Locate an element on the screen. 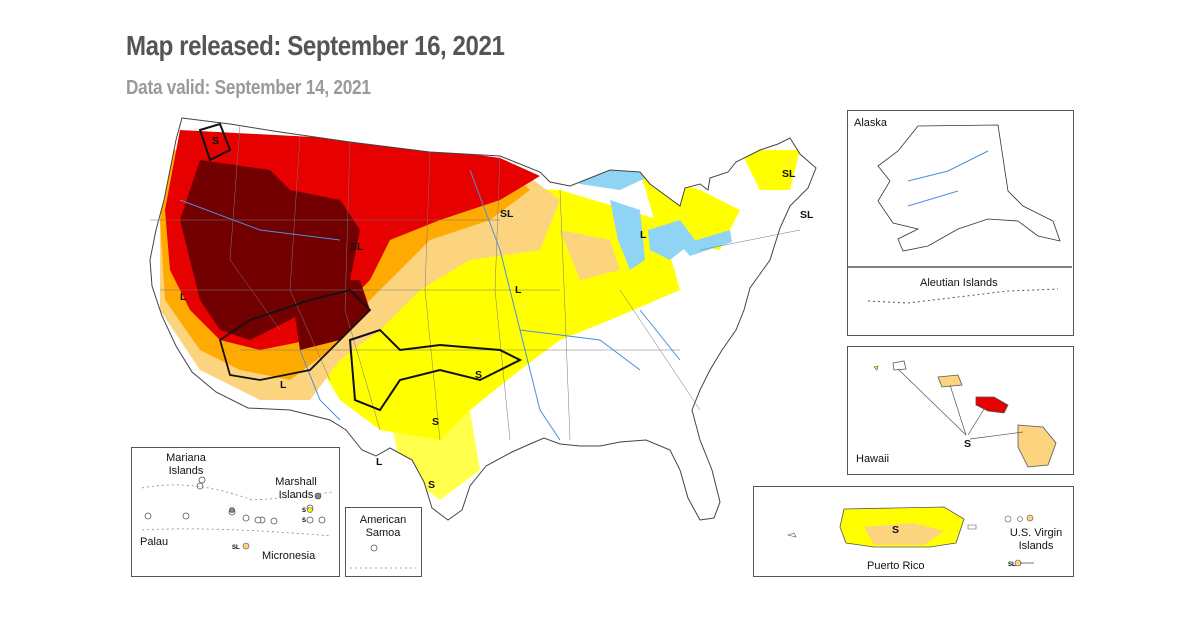 This screenshot has width=1200, height=635. virgin-islands-label: U.S. Virgin Islands is located at coordinates (1036, 539).